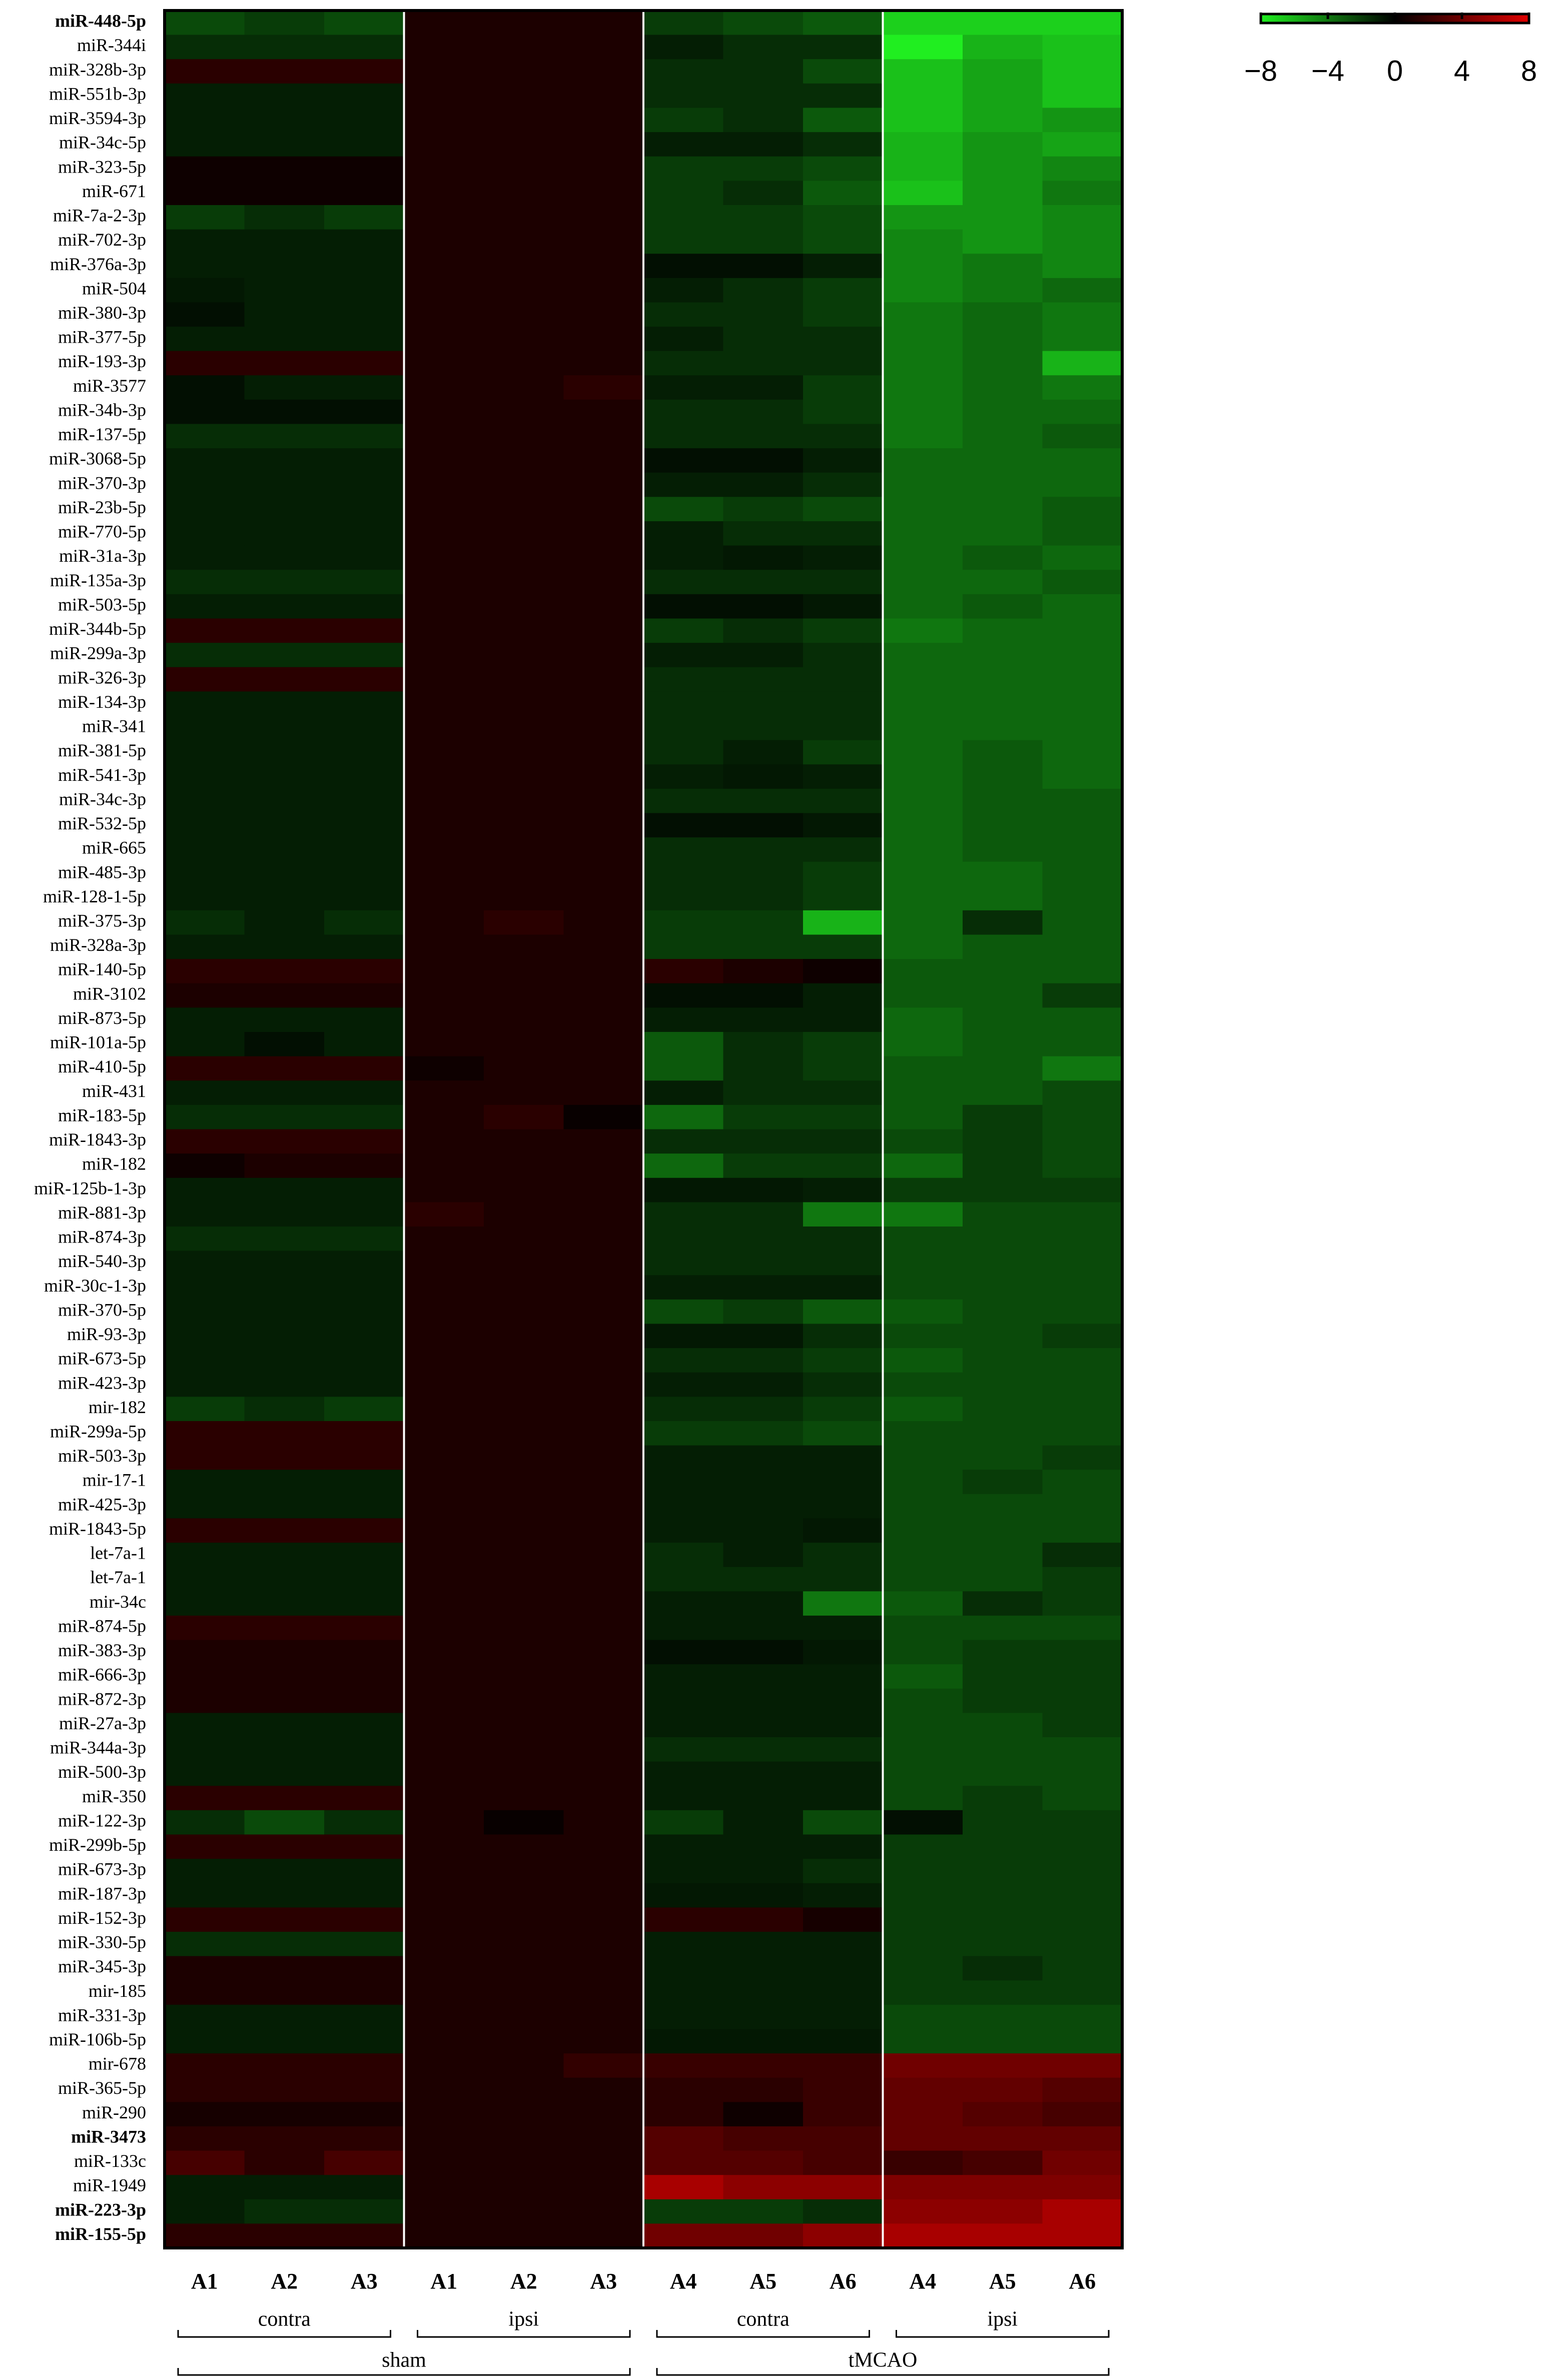 The height and width of the screenshot is (2380, 1561). Describe the element at coordinates (102, 1237) in the screenshot. I see `row-label: miR-874-3p` at that location.